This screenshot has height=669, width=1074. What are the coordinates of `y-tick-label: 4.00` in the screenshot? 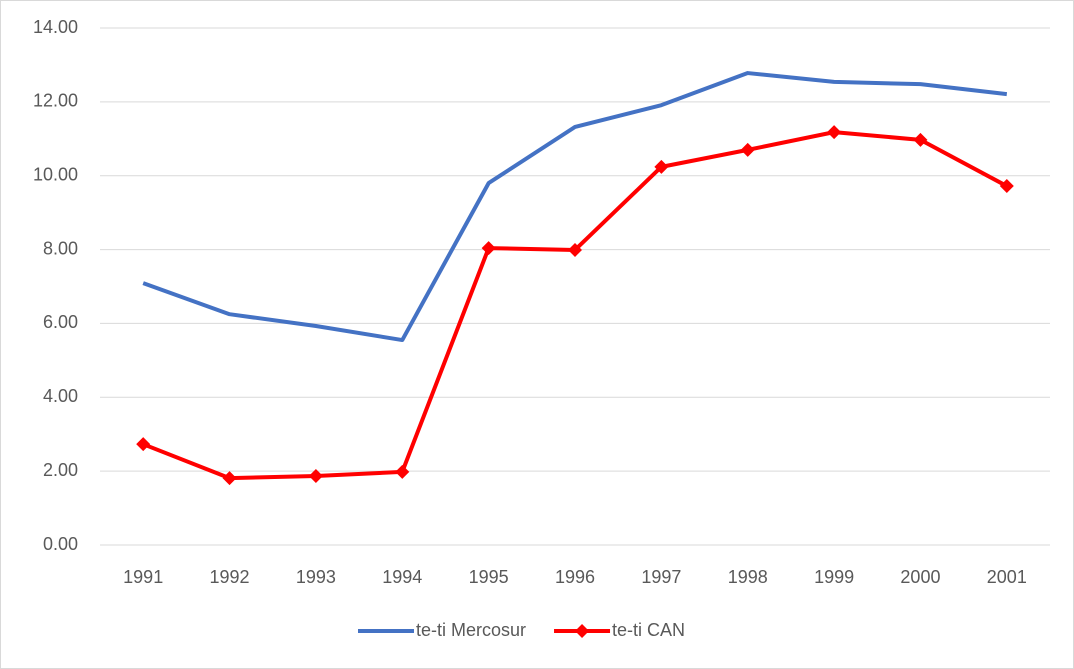 It's located at (60, 396).